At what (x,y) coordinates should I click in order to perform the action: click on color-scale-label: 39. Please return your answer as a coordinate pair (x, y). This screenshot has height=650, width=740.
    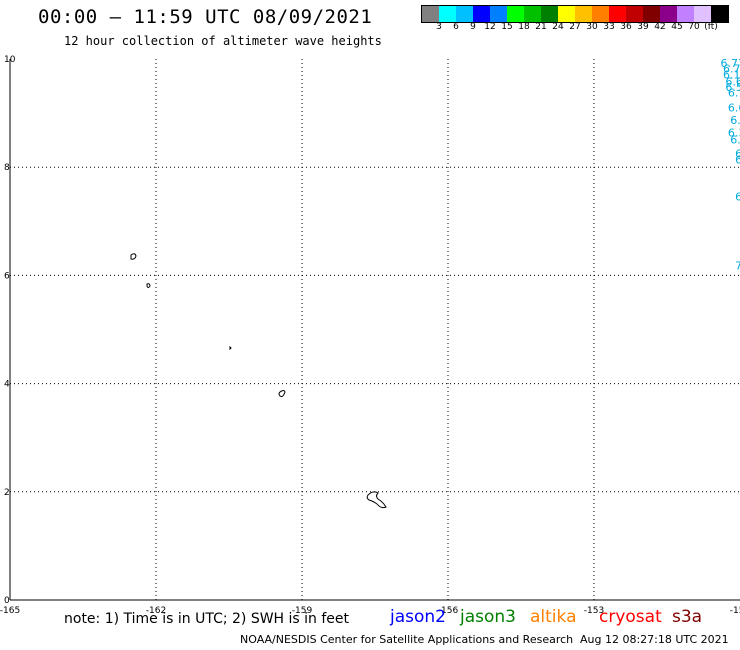
    Looking at the image, I should click on (643, 27).